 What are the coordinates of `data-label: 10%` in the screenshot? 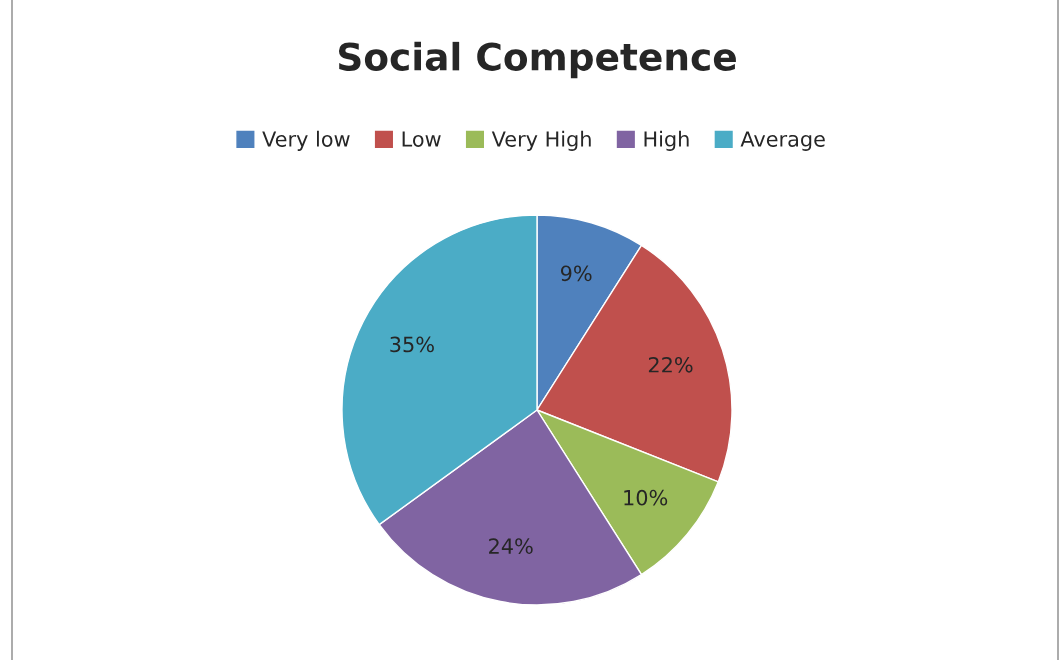 It's located at (646, 497).